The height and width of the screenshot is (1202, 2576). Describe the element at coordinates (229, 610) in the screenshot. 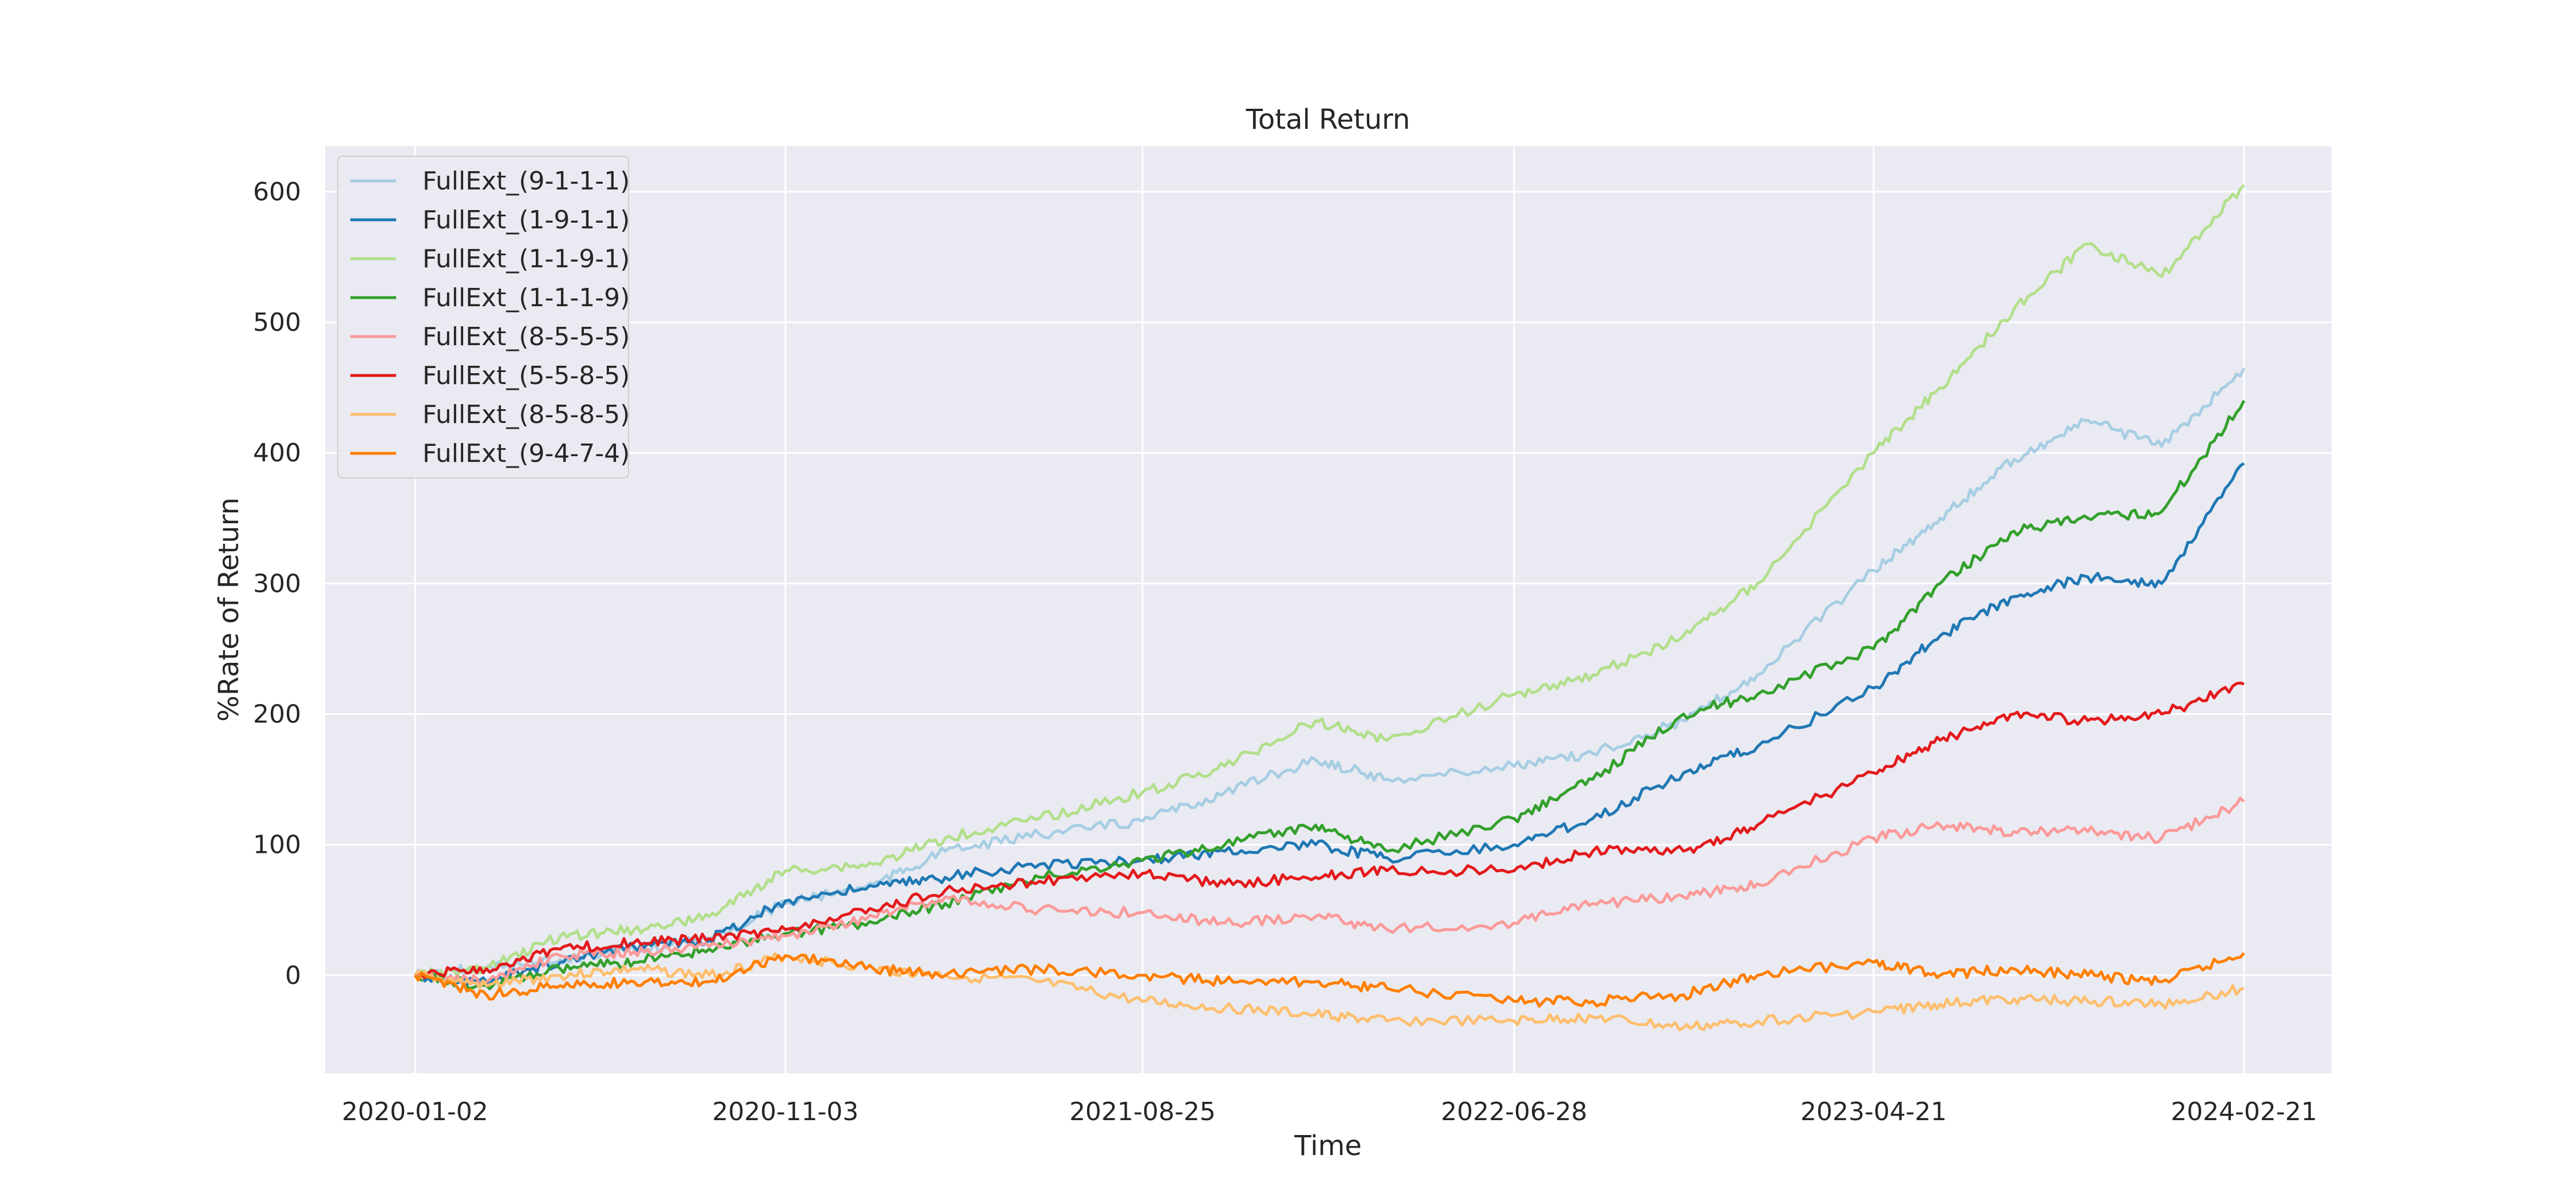

I see `y-axis-label: %Rate of Return` at that location.